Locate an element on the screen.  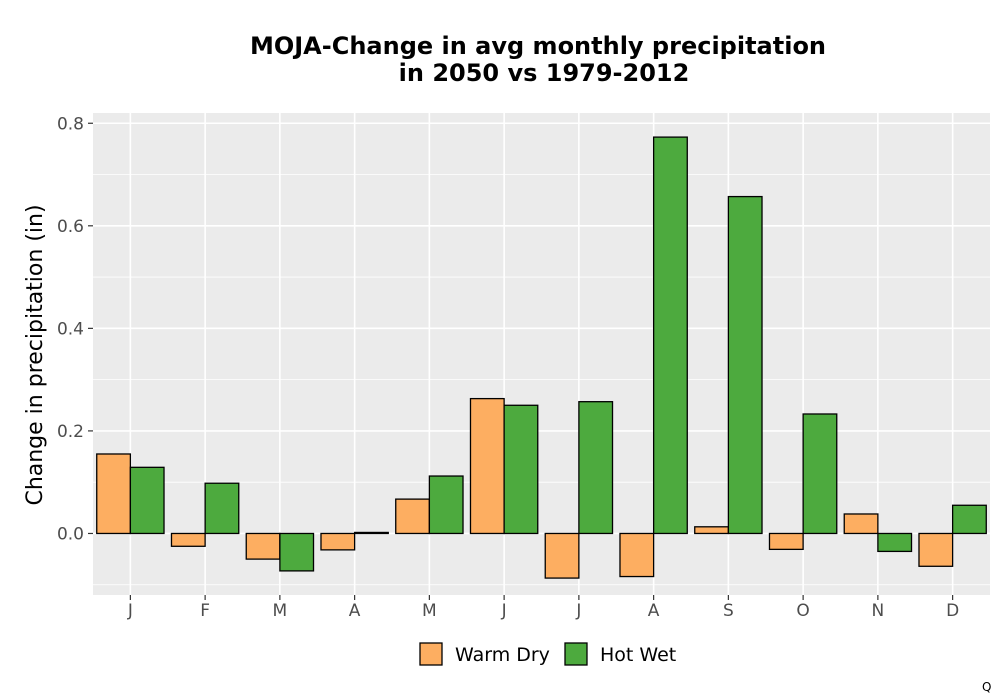
x-tick-label: N is located at coordinates (878, 611).